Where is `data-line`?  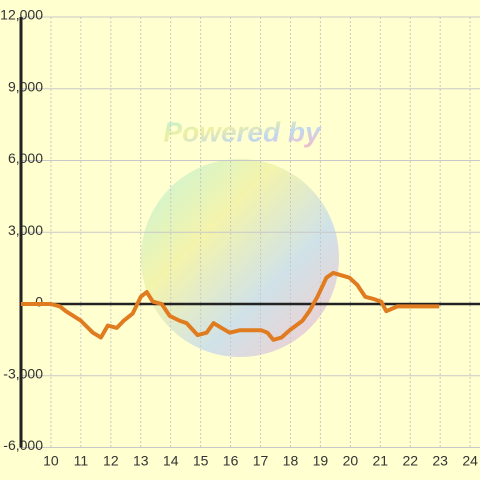
data-line is located at coordinates (230, 306).